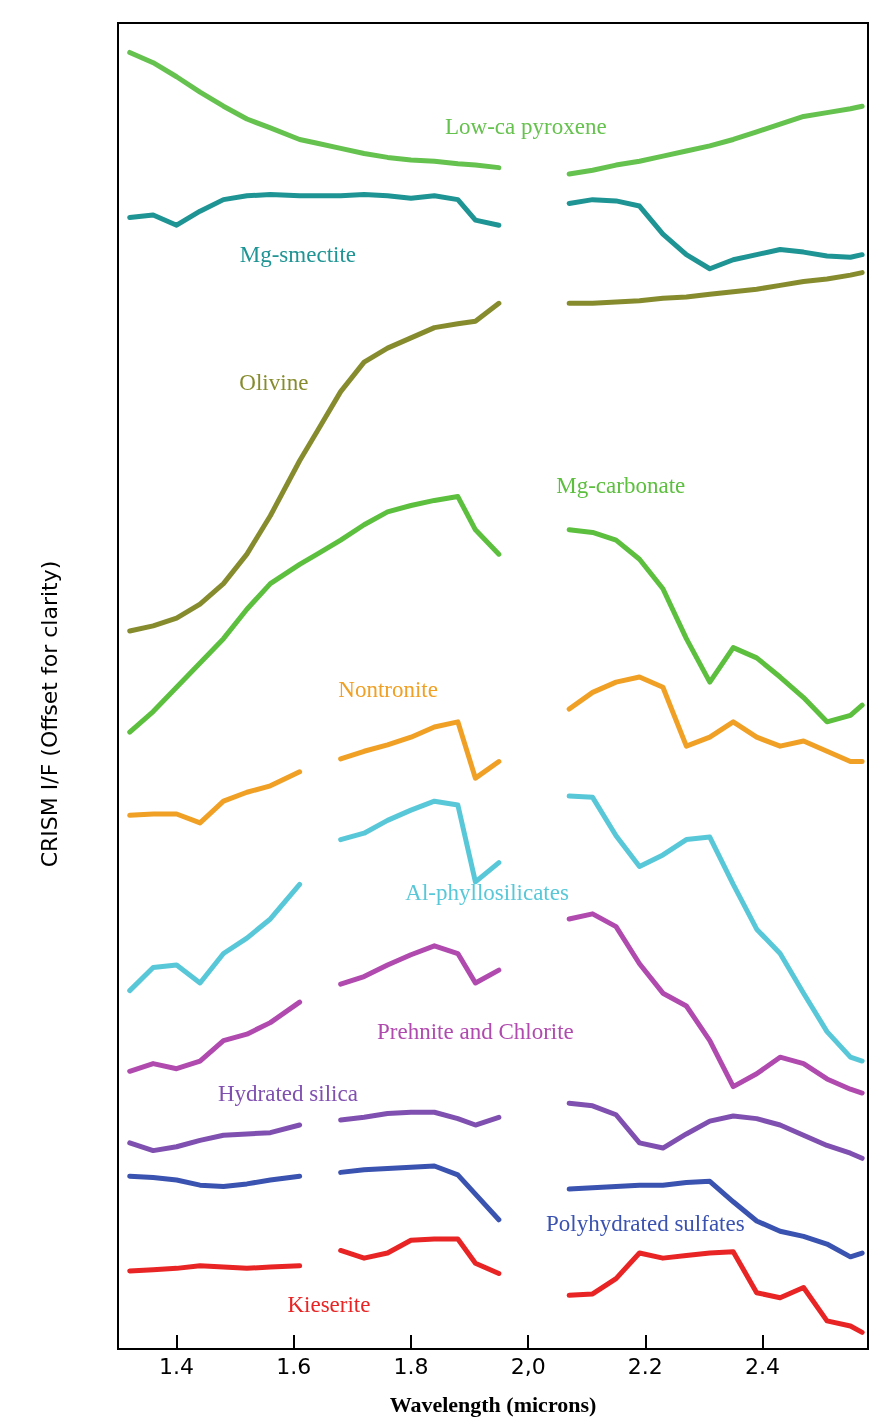 The width and height of the screenshot is (879, 1428). What do you see at coordinates (274, 383) in the screenshot?
I see `series-label: Olivine` at bounding box center [274, 383].